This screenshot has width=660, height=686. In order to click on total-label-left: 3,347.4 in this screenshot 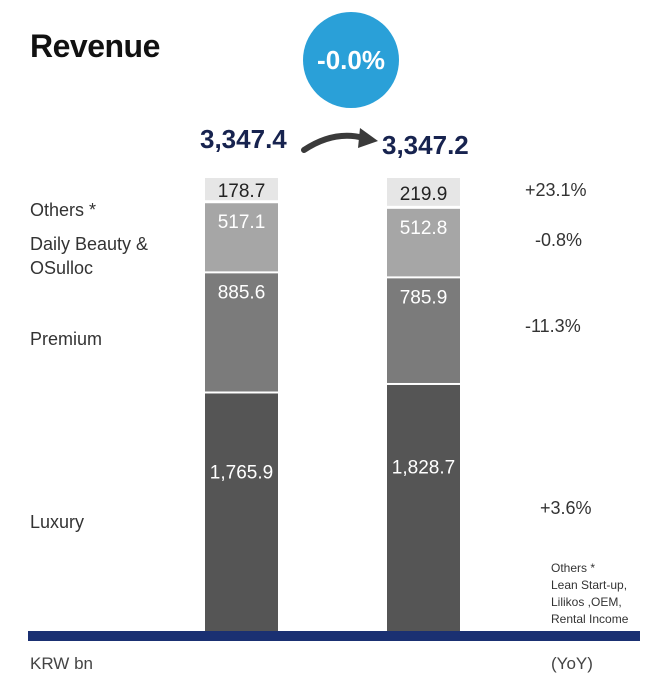, I will do `click(243, 139)`.